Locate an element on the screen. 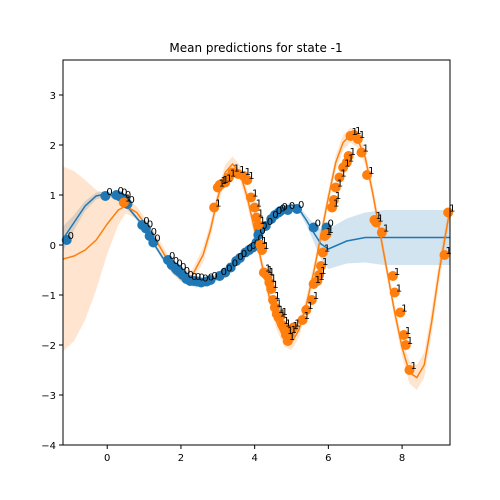 This screenshot has width=500, height=500. x-tick-label: 0 is located at coordinates (107, 458).